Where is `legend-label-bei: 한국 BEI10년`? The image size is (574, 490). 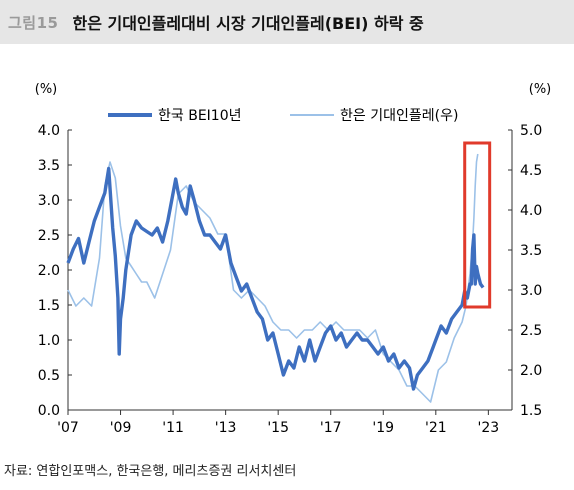
legend-label-bei: 한국 BEI10년 is located at coordinates (199, 116).